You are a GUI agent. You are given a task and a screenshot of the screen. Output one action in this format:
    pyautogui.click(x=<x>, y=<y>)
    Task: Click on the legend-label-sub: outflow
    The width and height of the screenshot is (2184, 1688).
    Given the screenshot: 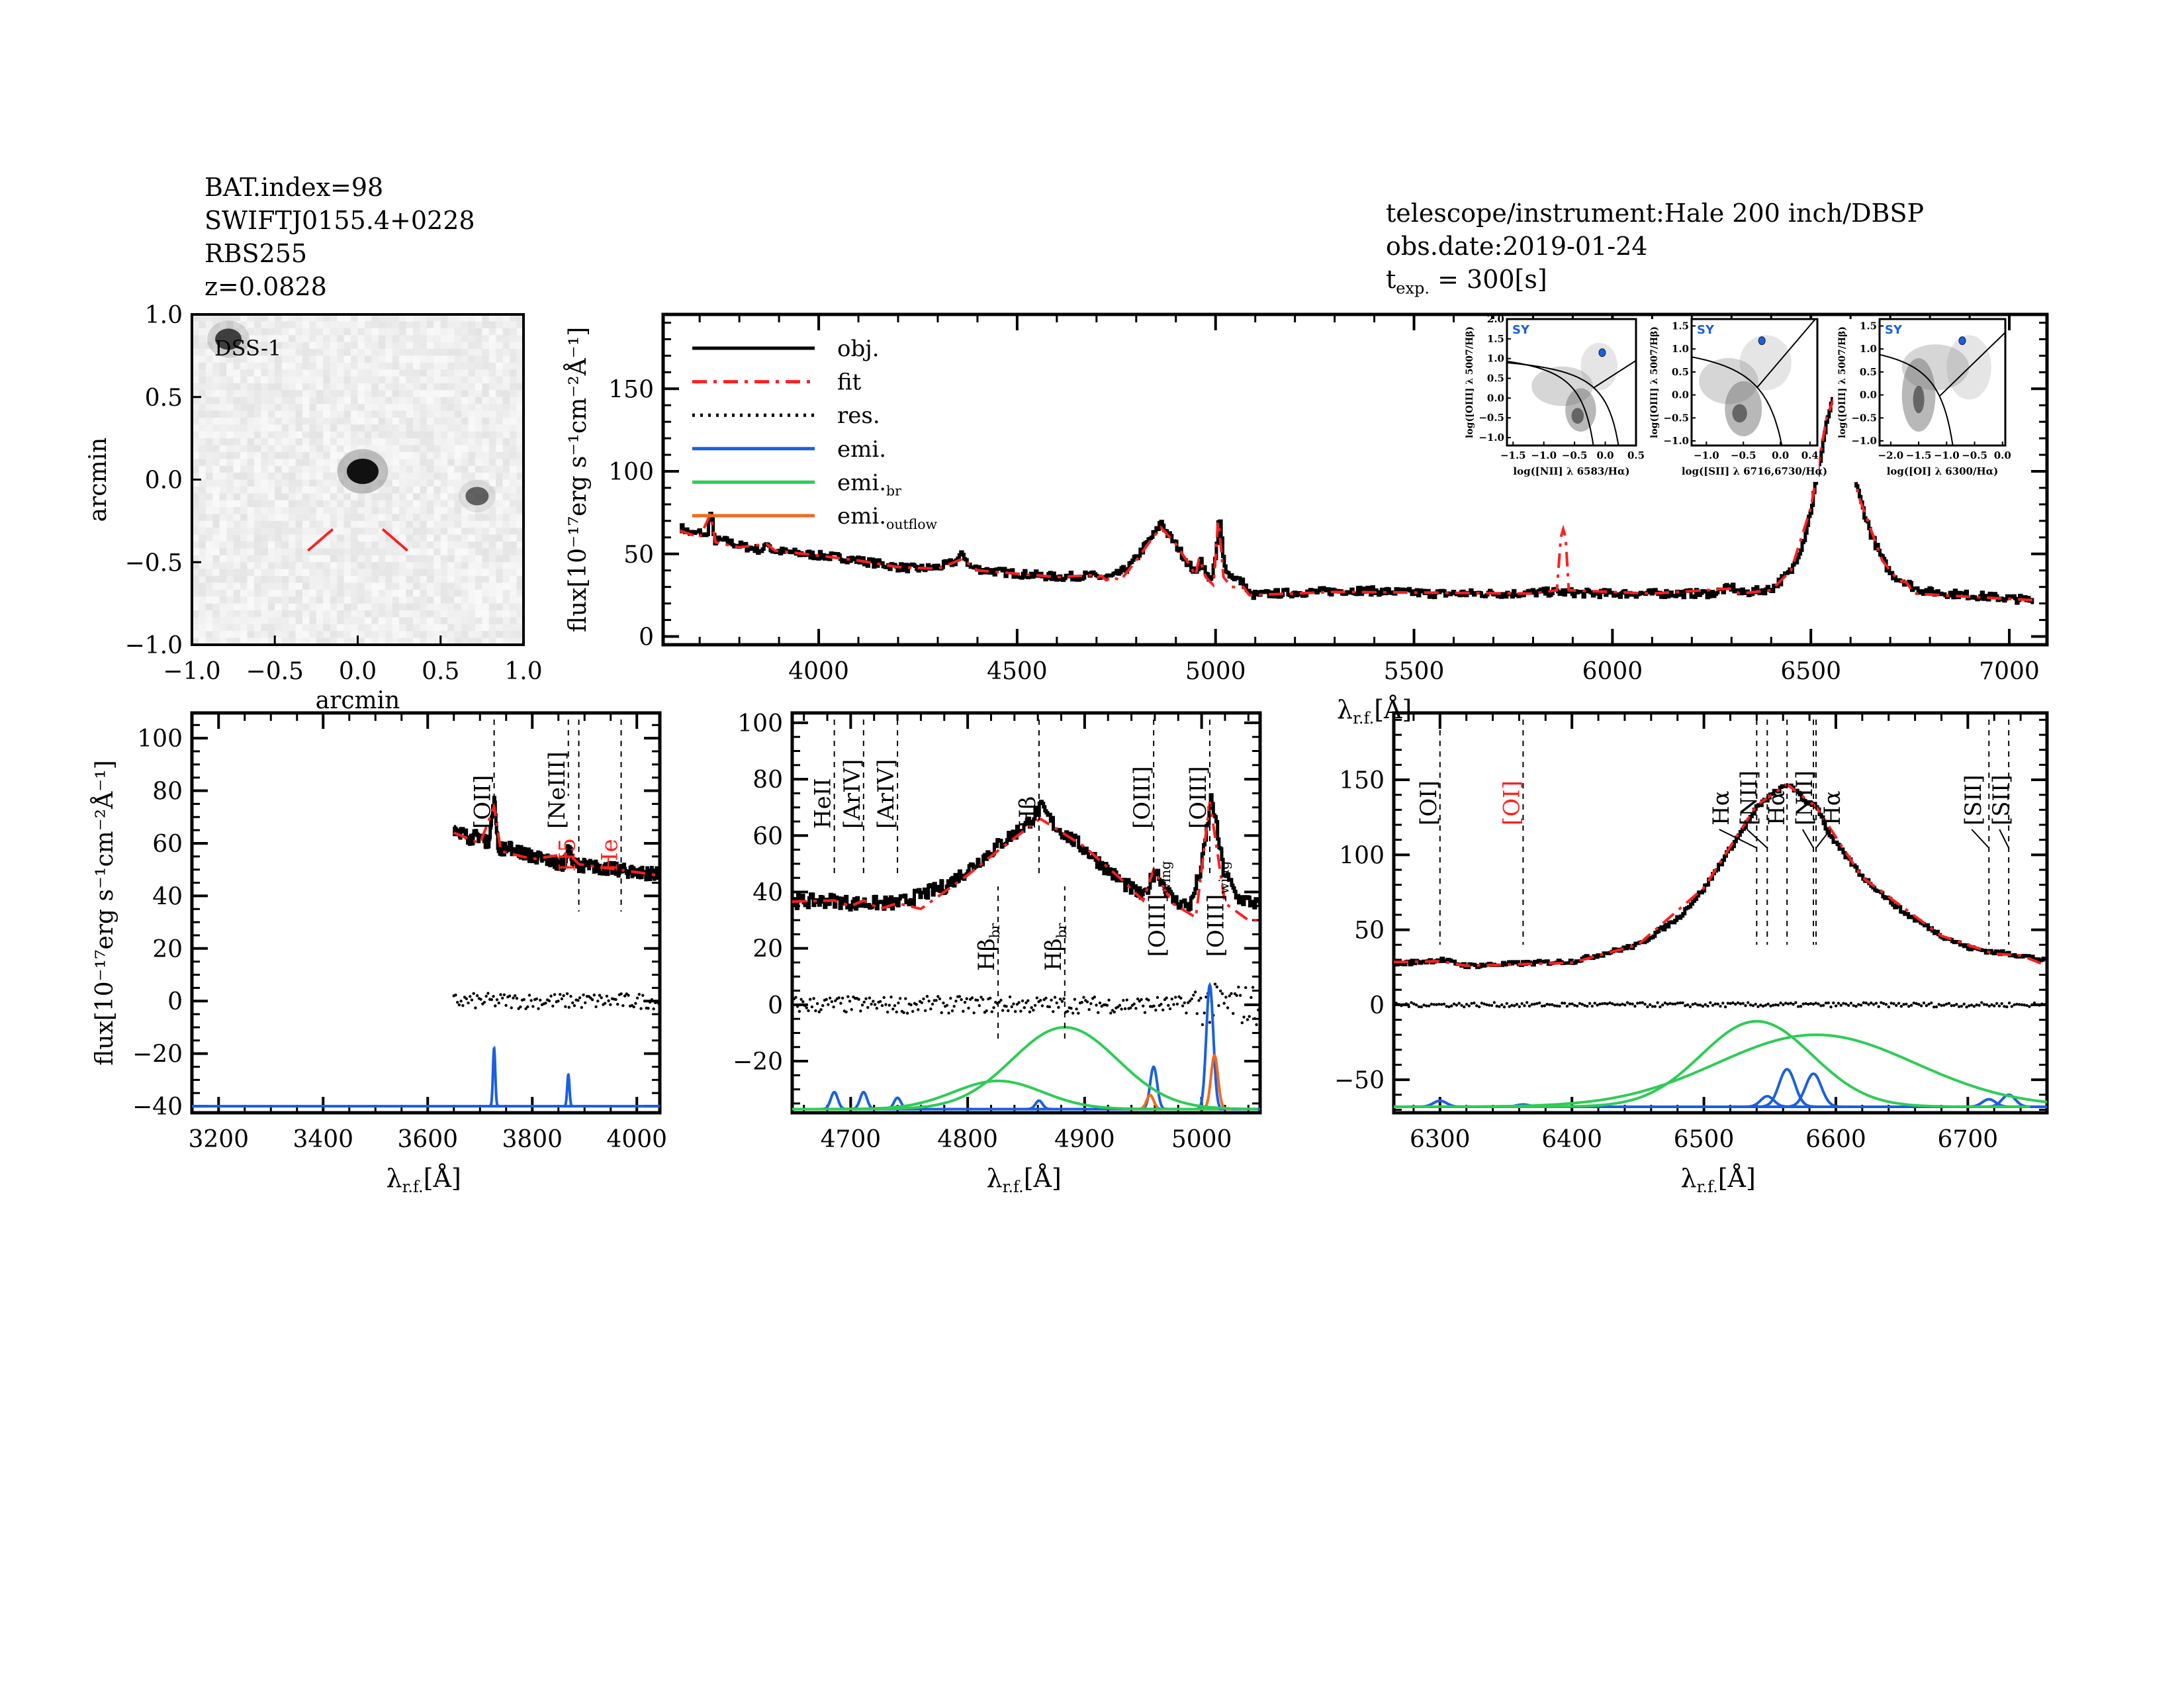 What is the action you would take?
    pyautogui.click(x=911, y=524)
    